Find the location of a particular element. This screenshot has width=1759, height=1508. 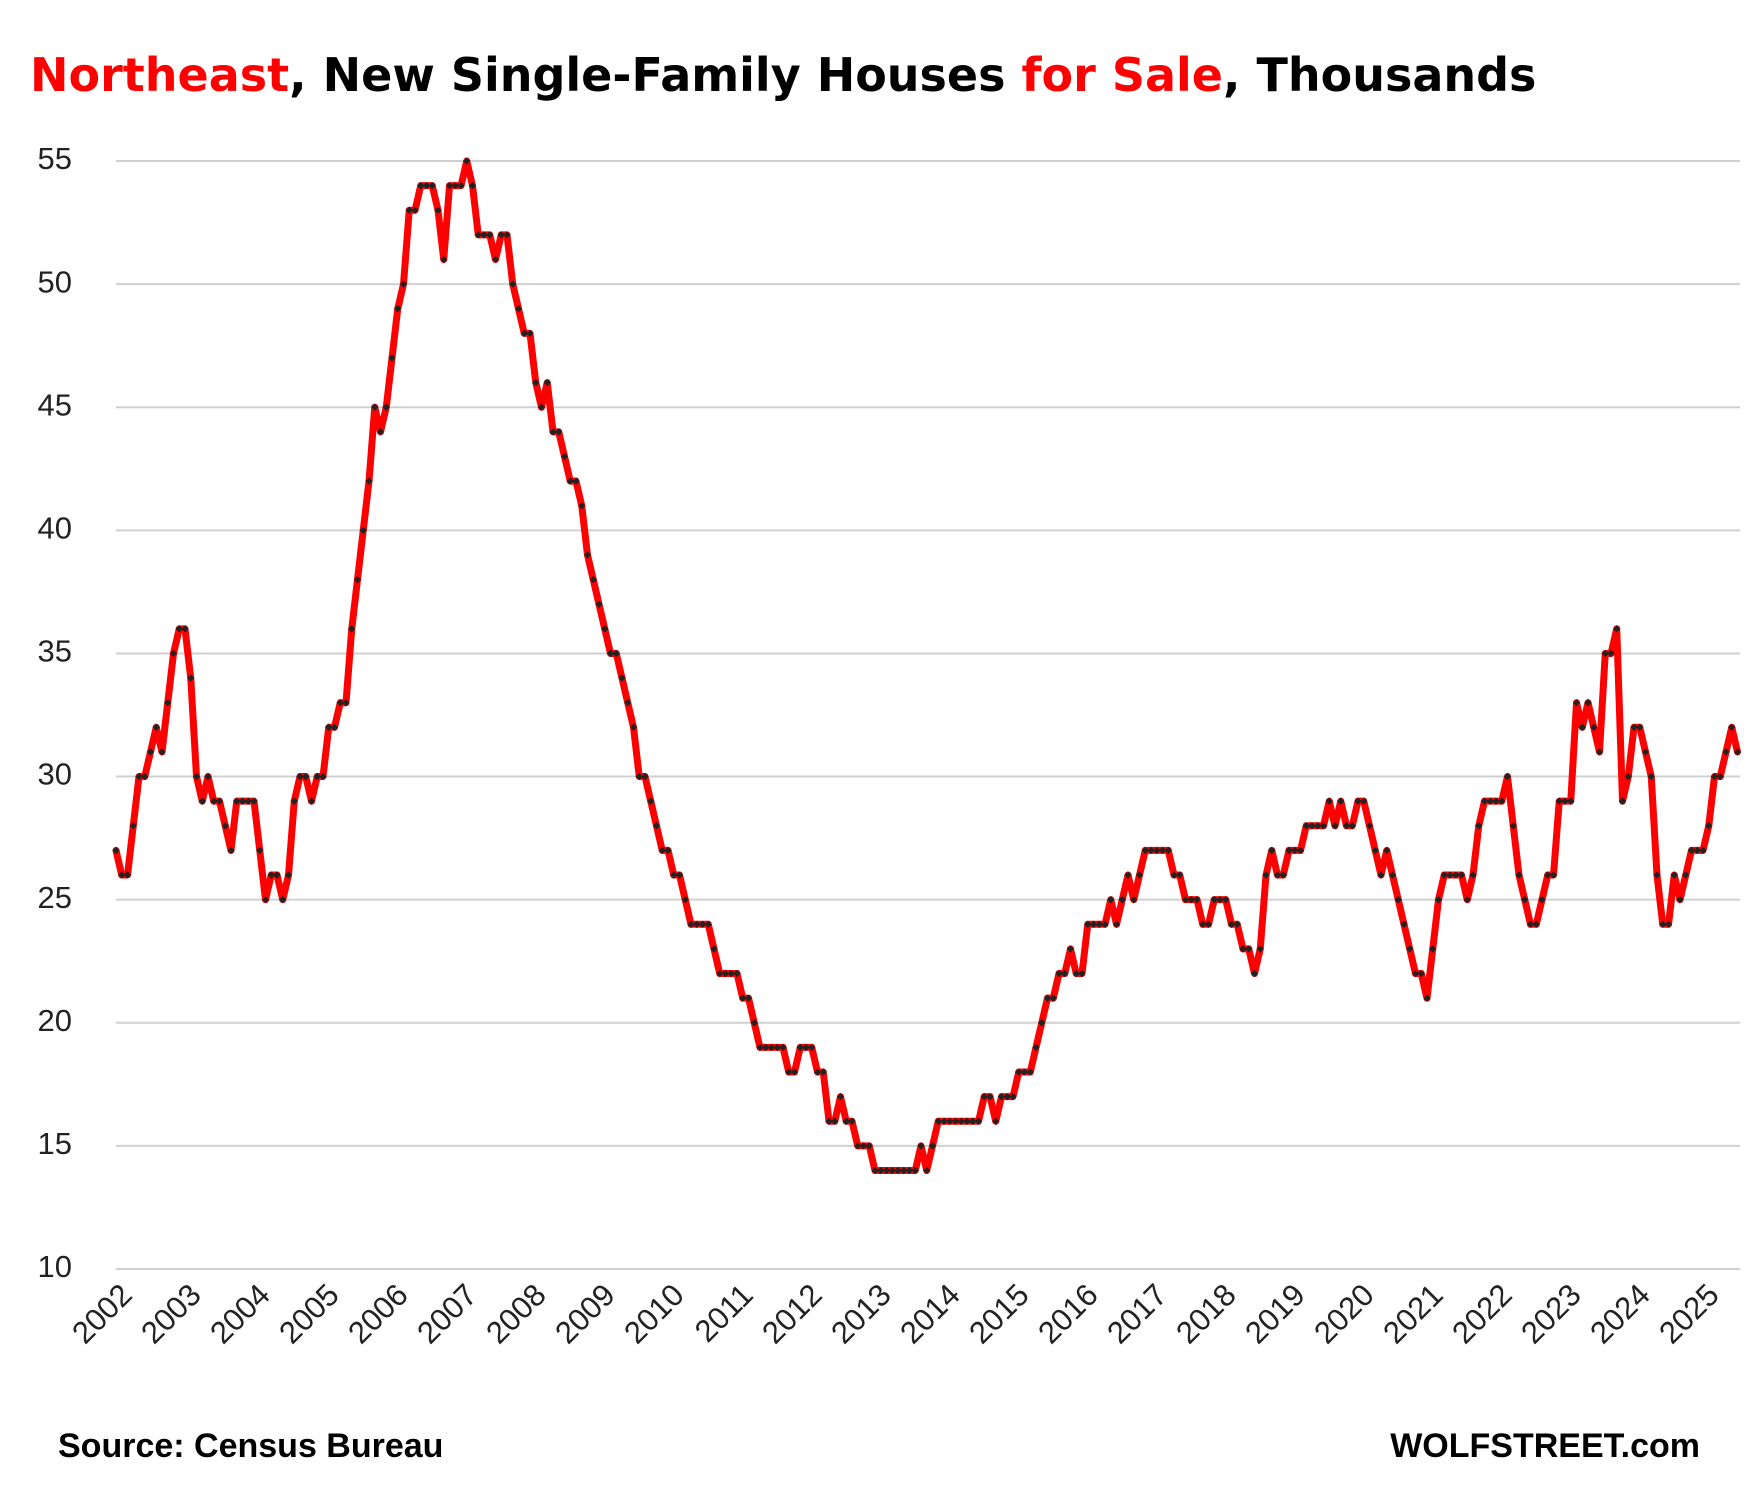

y-tick-label: 45 is located at coordinates (55, 404).